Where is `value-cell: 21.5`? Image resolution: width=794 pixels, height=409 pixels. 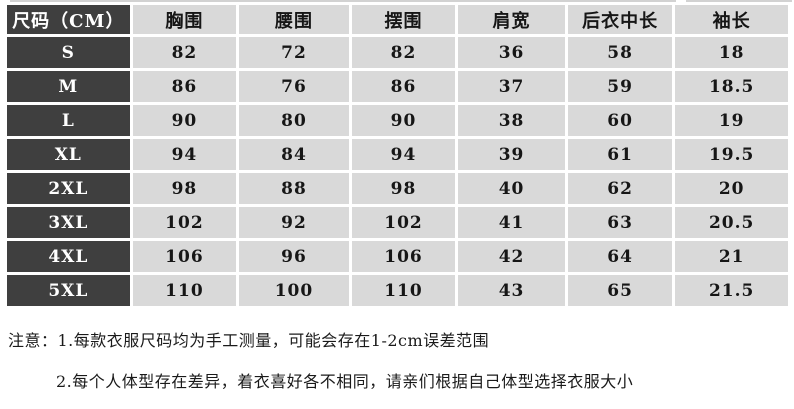
value-cell: 21.5 is located at coordinates (731, 290).